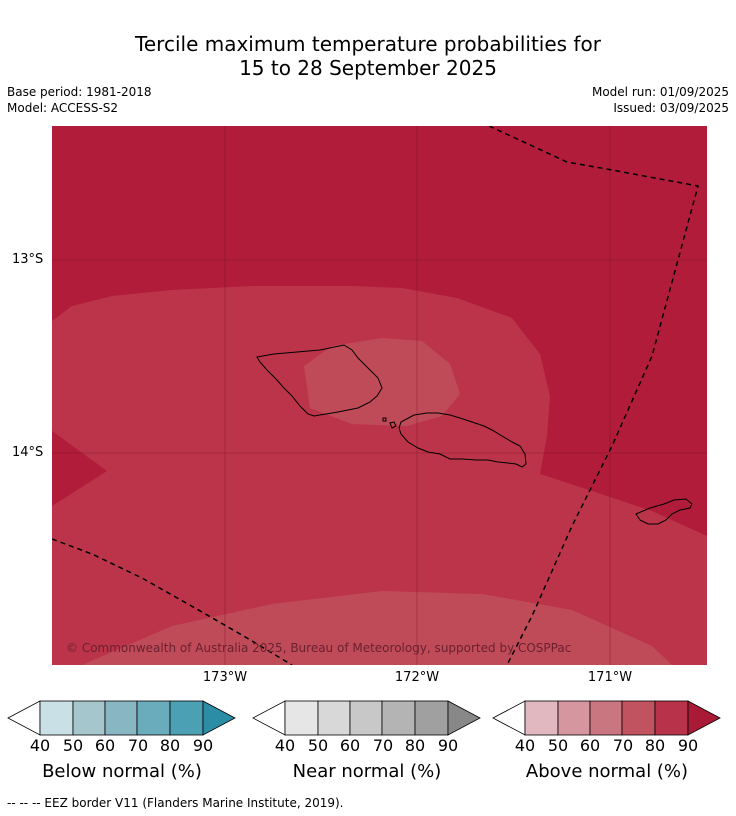 The image size is (736, 816). Describe the element at coordinates (607, 750) in the screenshot. I see `colorbar-above: 40 50 60 70 80 90 Above normal (%)` at that location.